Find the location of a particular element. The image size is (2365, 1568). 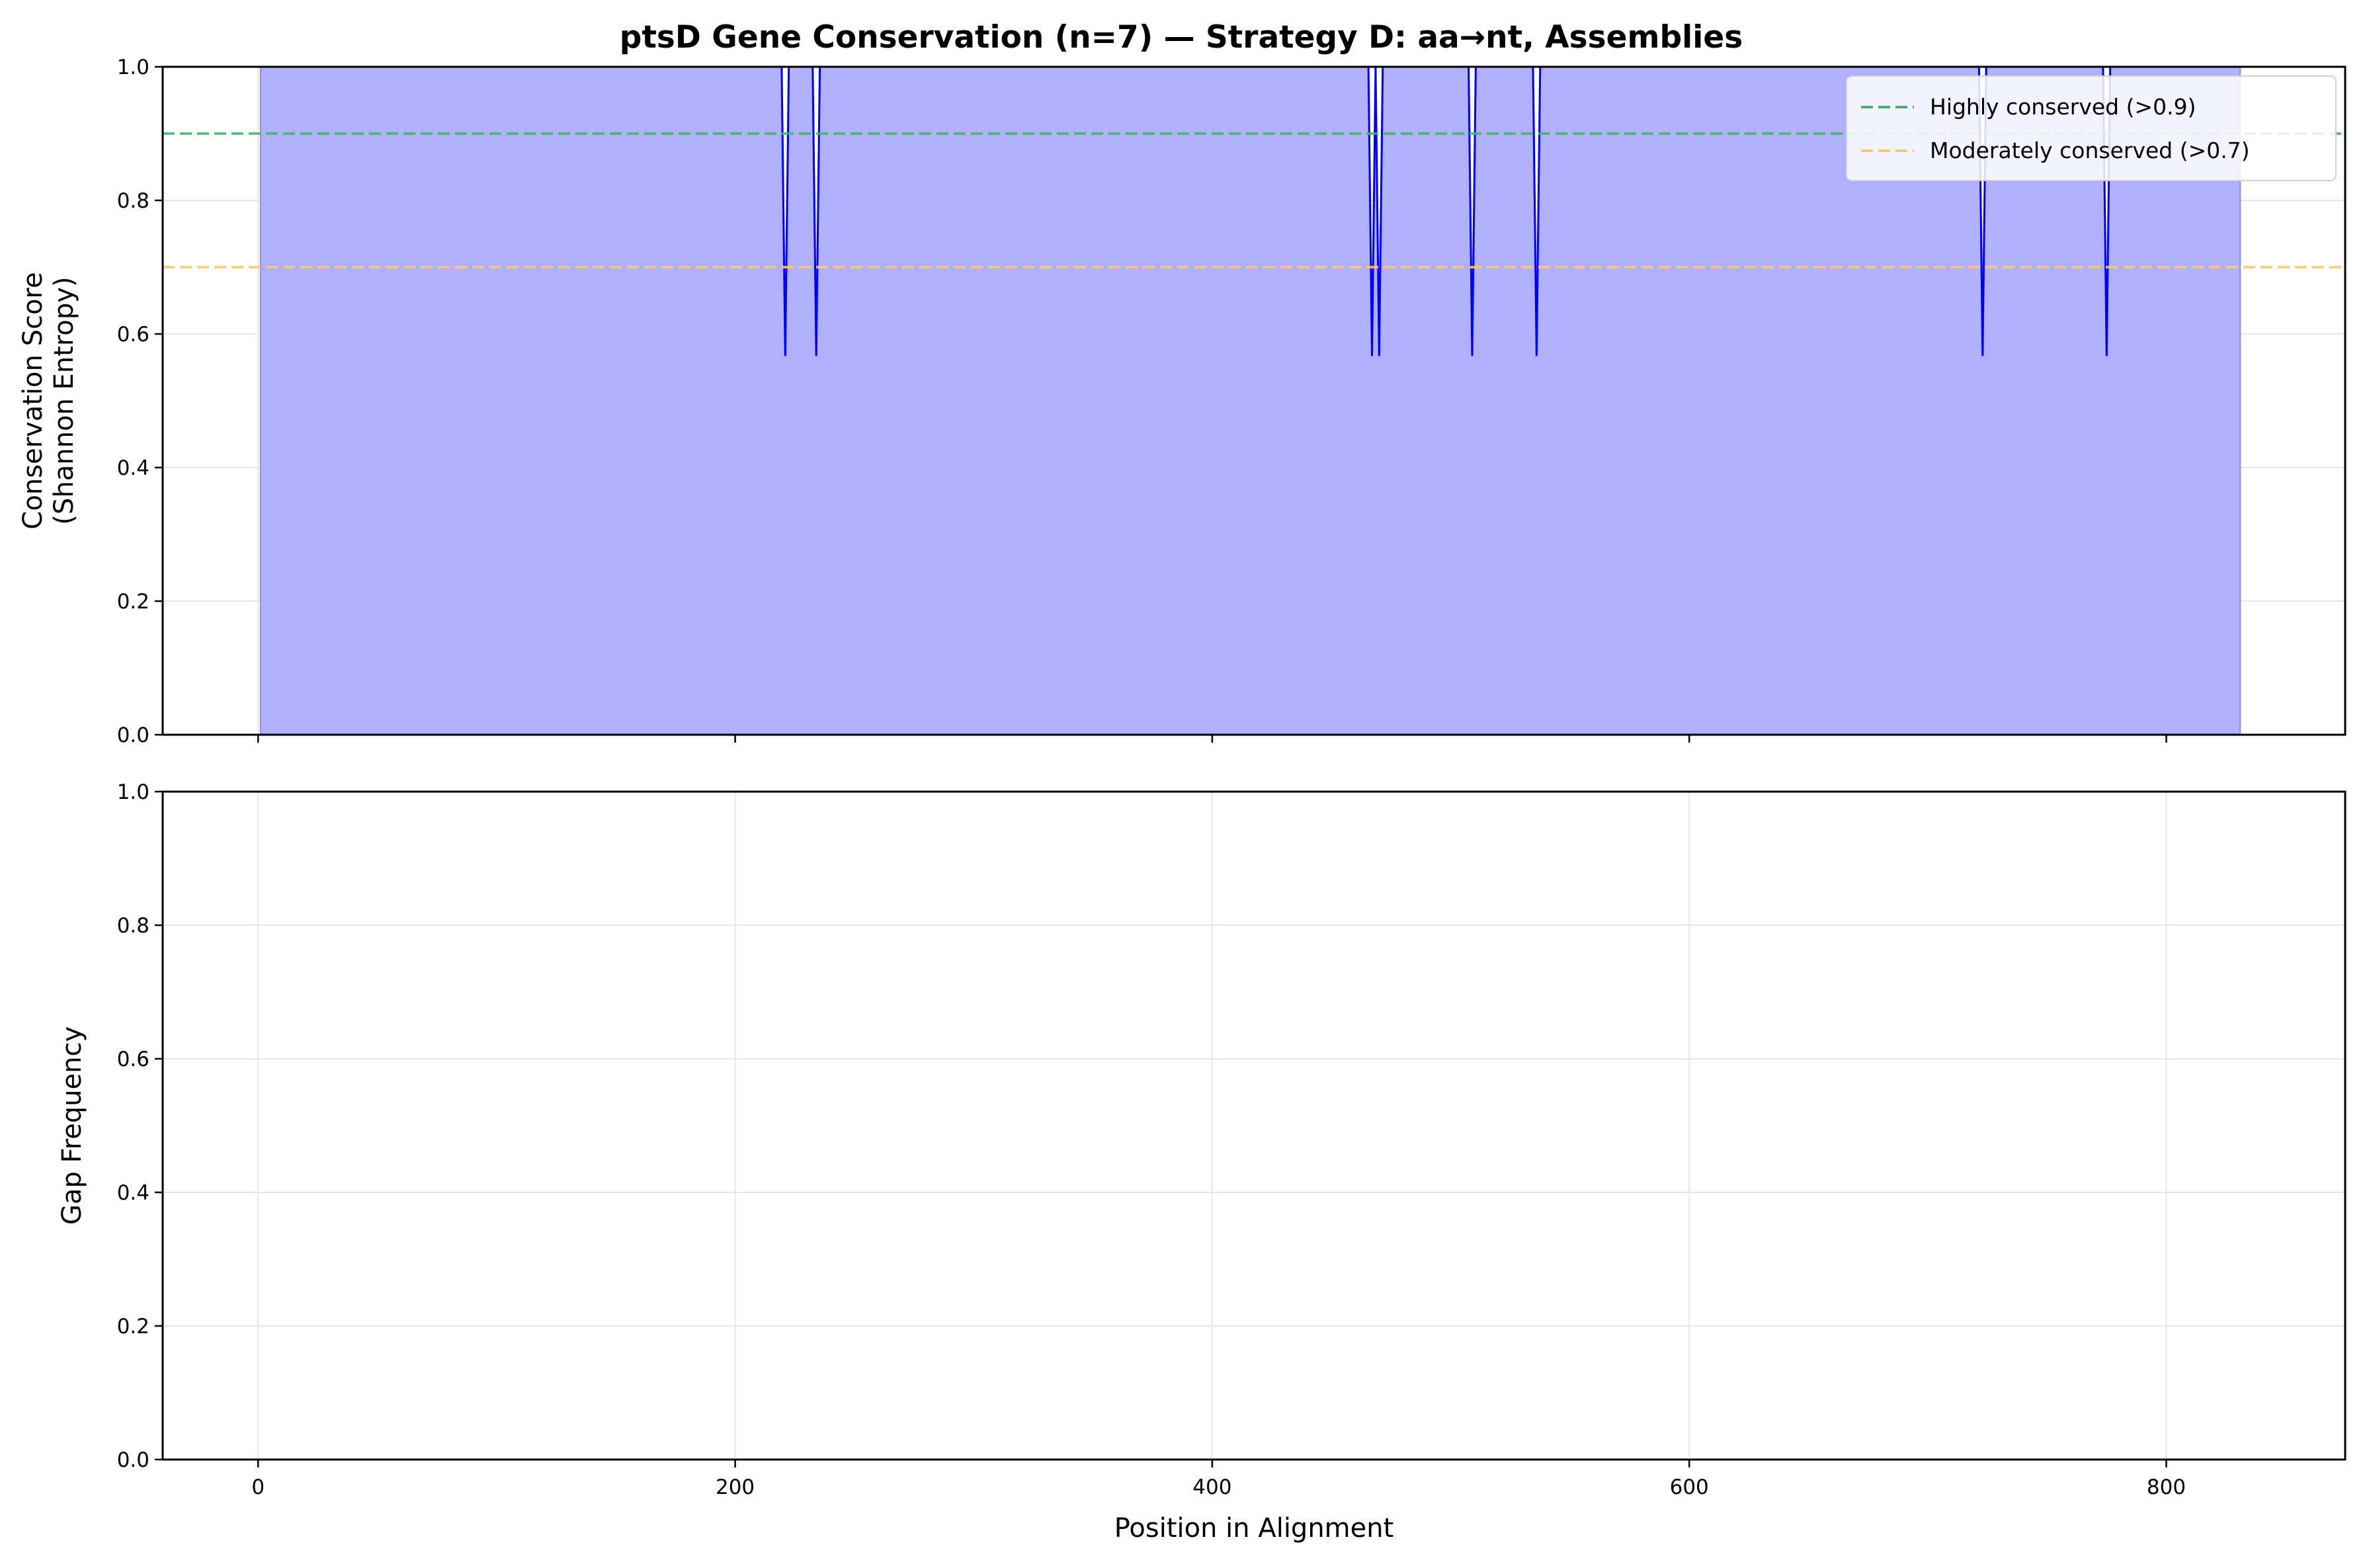

y-axis-label-line-1: Conservation Score is located at coordinates (33, 400).